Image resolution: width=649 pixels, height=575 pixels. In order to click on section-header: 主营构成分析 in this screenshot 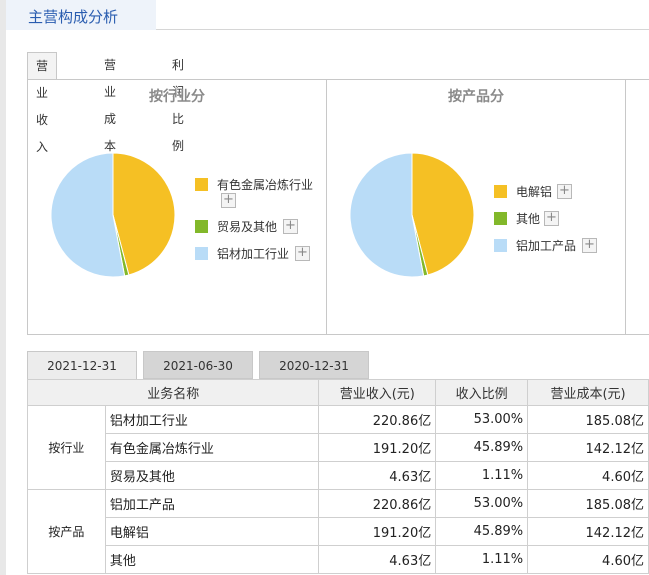, I will do `click(327, 15)`.